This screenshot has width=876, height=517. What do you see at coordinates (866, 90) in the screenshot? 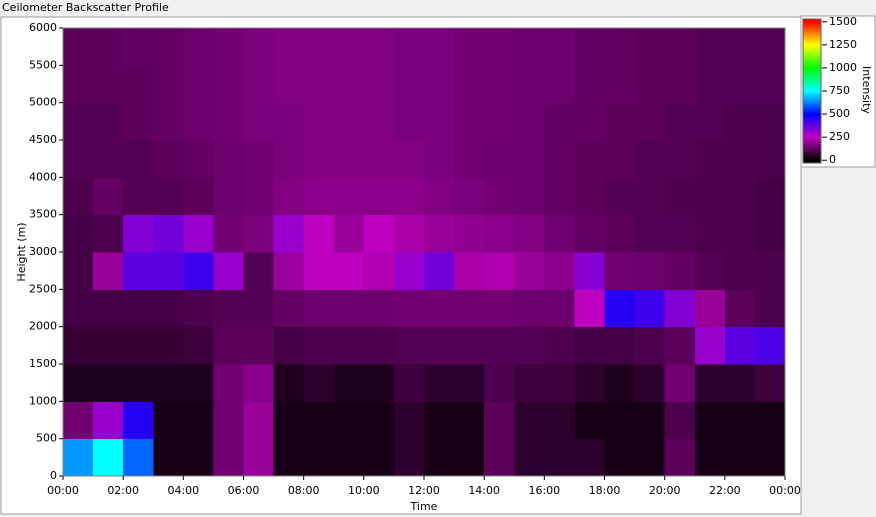
I see `colorbar-label: Intensity` at bounding box center [866, 90].